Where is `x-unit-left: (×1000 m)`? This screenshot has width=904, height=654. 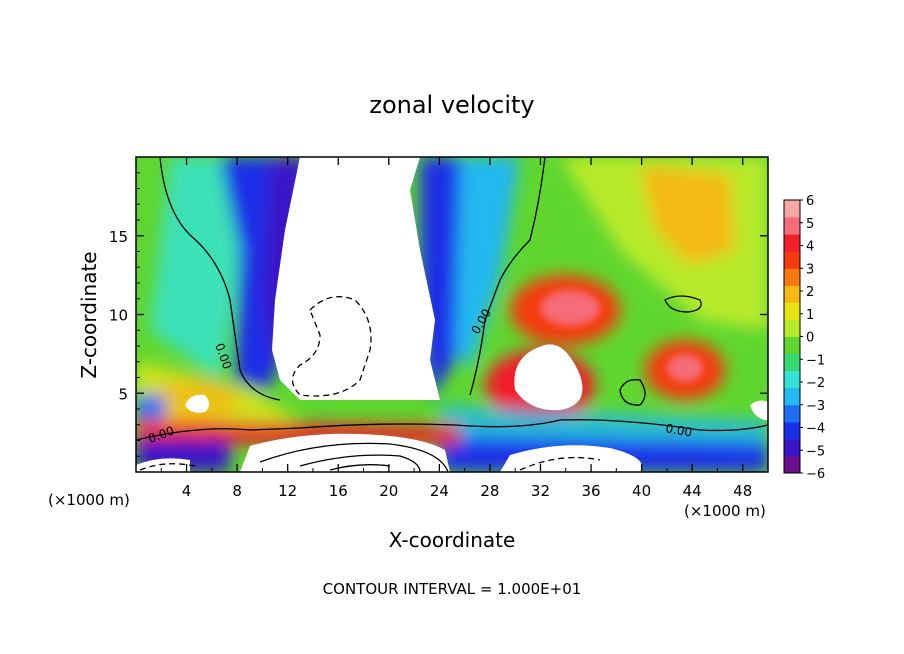
x-unit-left: (×1000 m) is located at coordinates (89, 500).